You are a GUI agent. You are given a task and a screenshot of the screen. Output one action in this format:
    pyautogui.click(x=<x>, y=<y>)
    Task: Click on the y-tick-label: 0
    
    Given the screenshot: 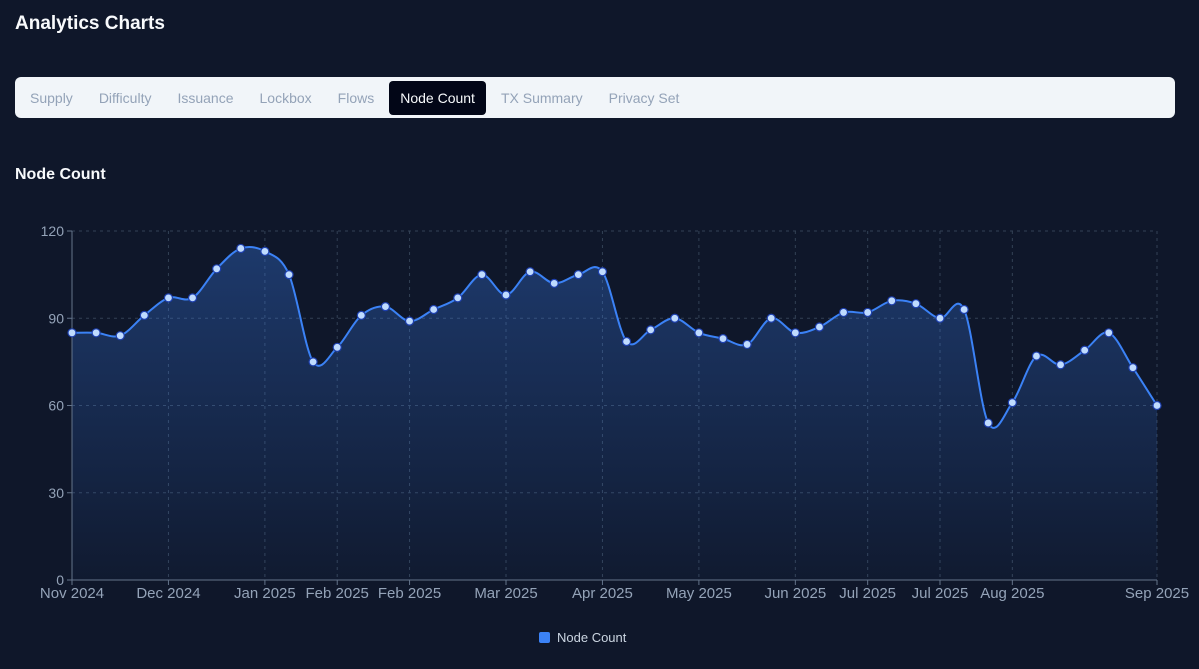 What is the action you would take?
    pyautogui.click(x=60, y=580)
    